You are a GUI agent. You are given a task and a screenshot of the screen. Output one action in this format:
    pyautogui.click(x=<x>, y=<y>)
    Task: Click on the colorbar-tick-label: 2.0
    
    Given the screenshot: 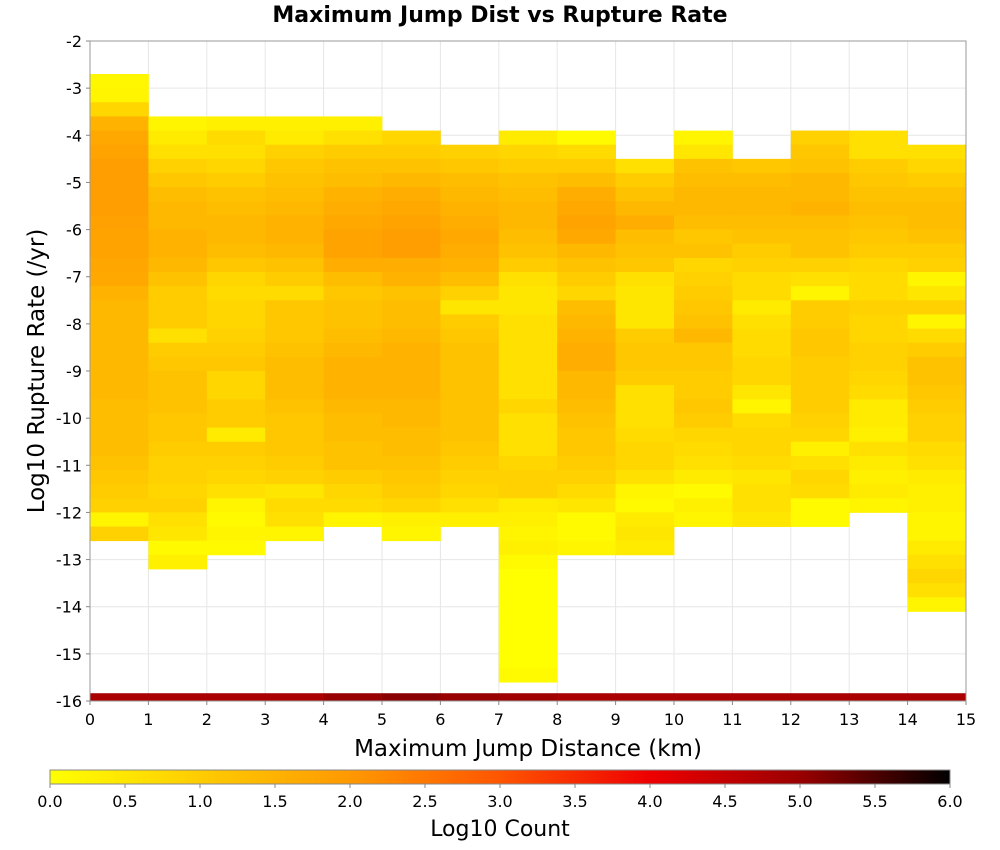 What is the action you would take?
    pyautogui.click(x=349, y=801)
    